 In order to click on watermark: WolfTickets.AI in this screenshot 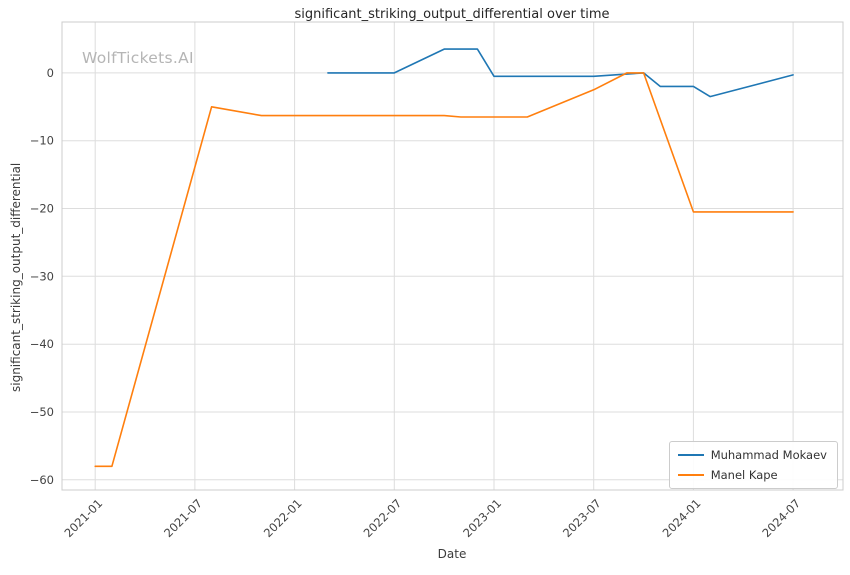, I will do `click(138, 58)`.